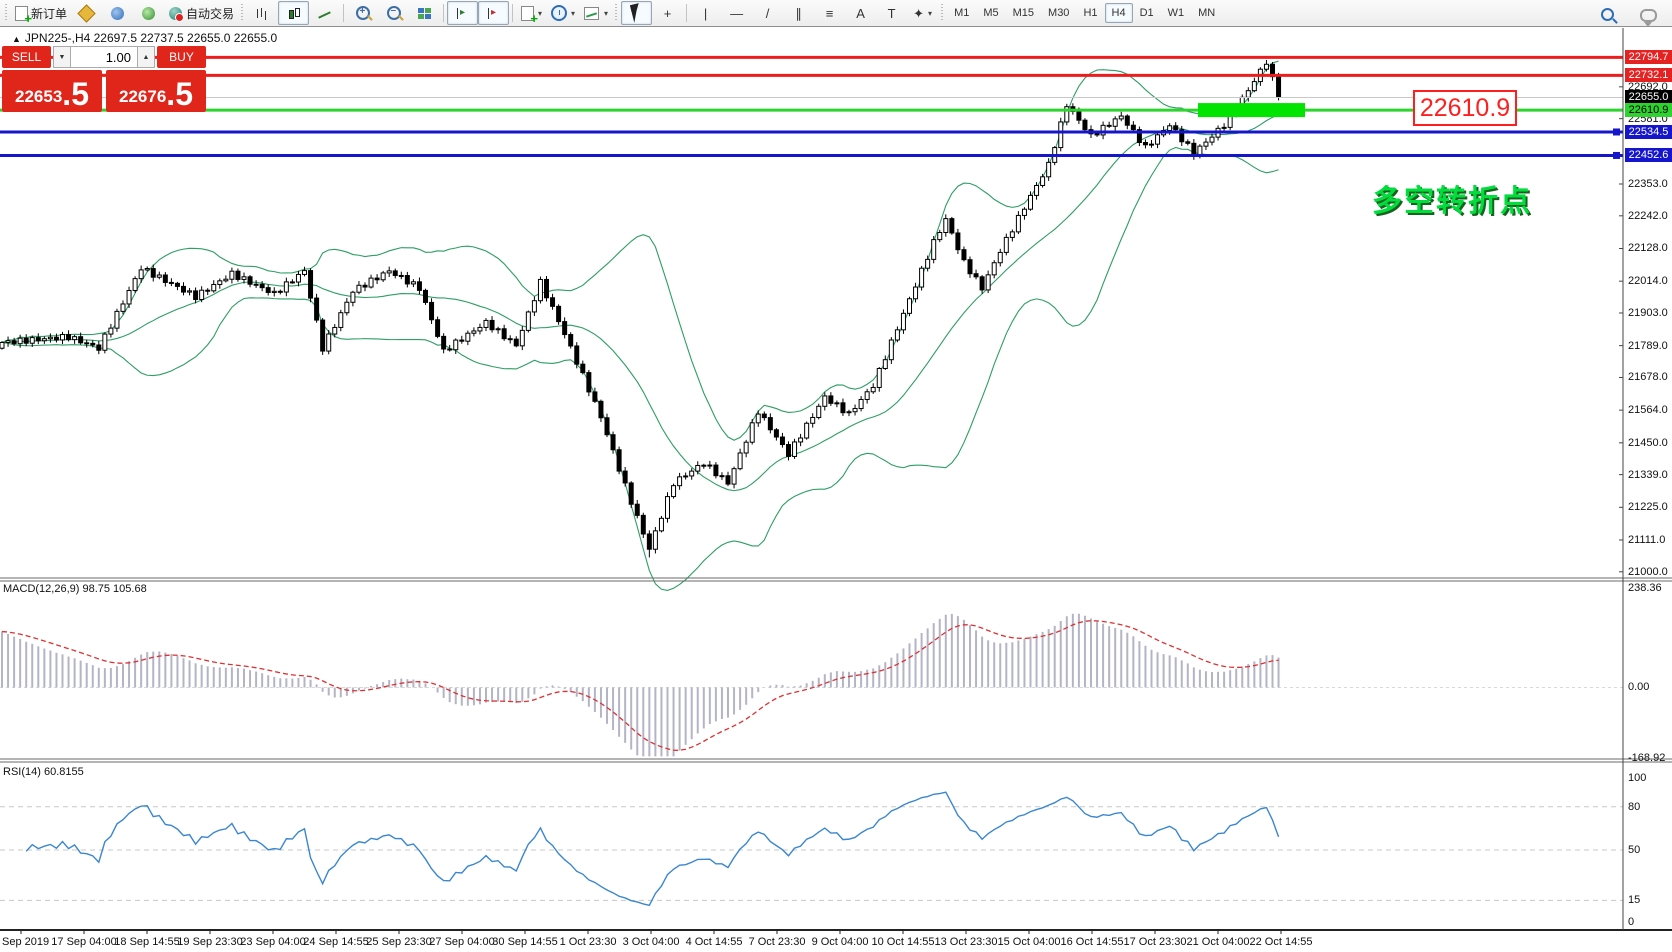  Describe the element at coordinates (294, 13) in the screenshot. I see `candlestick-chart-button` at that location.